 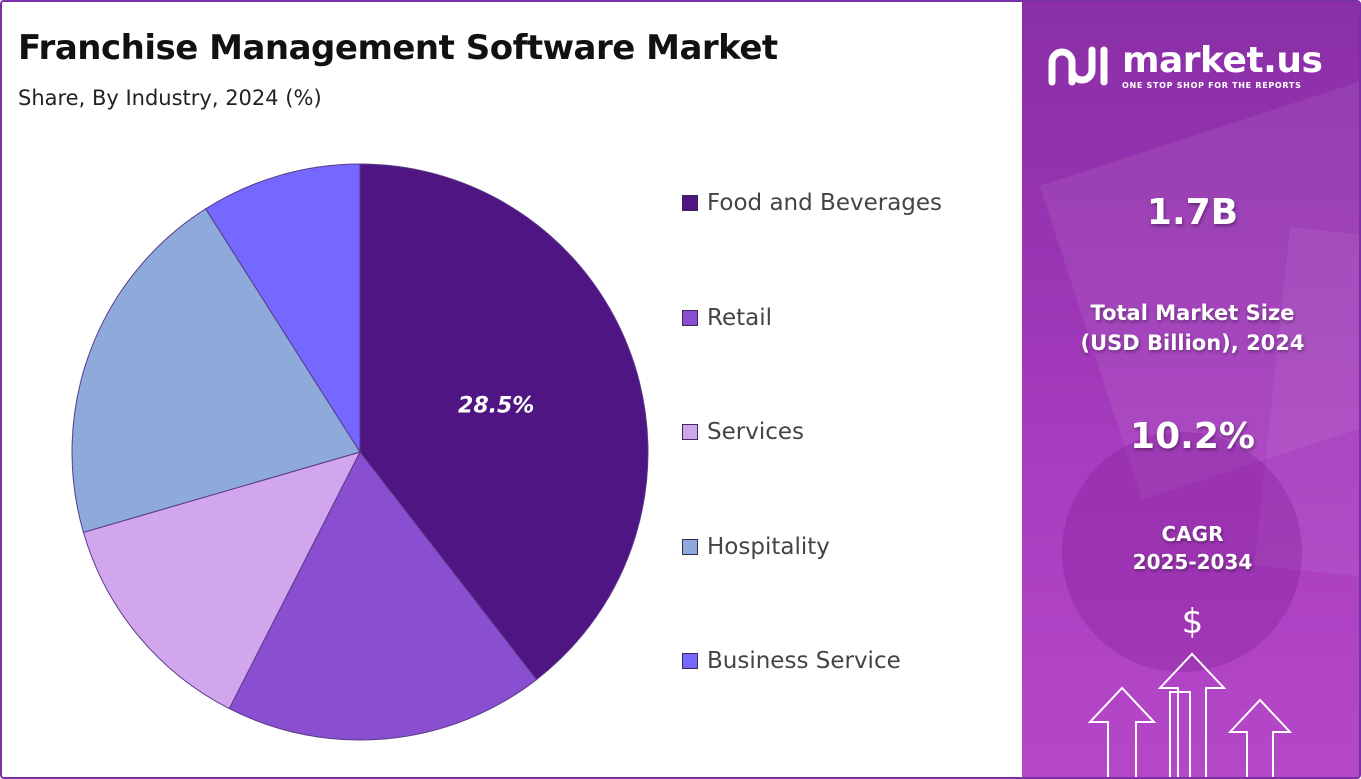 What do you see at coordinates (825, 203) in the screenshot?
I see `legend-label: Food and Beverages` at bounding box center [825, 203].